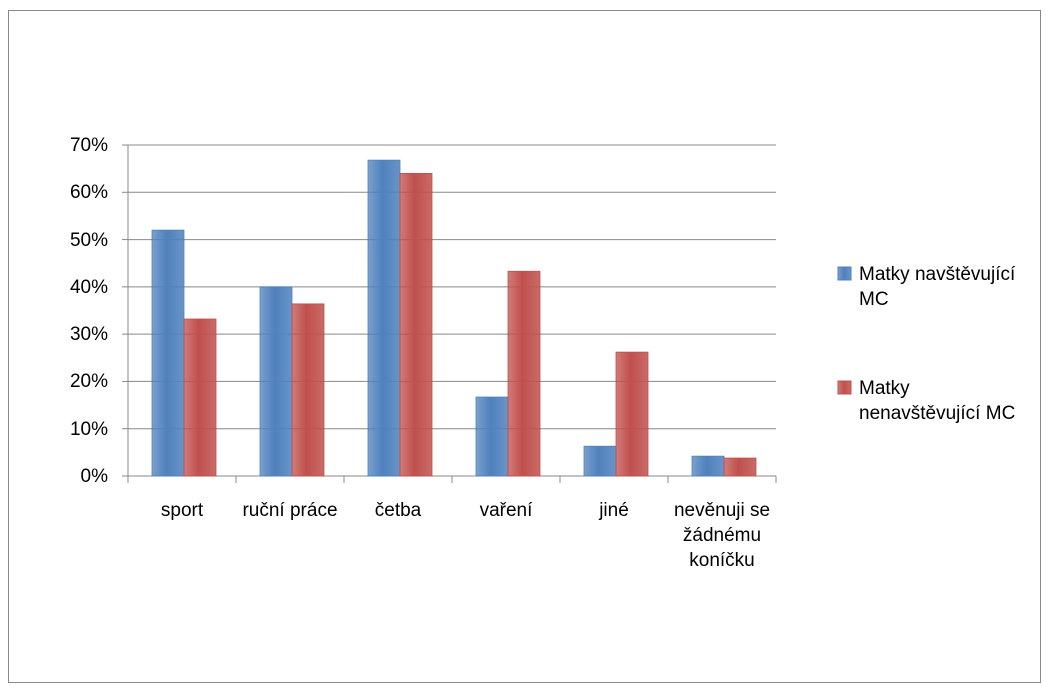 Image resolution: width=1046 pixels, height=686 pixels. I want to click on legend-label: Matky nenavštěvující MC, so click(937, 401).